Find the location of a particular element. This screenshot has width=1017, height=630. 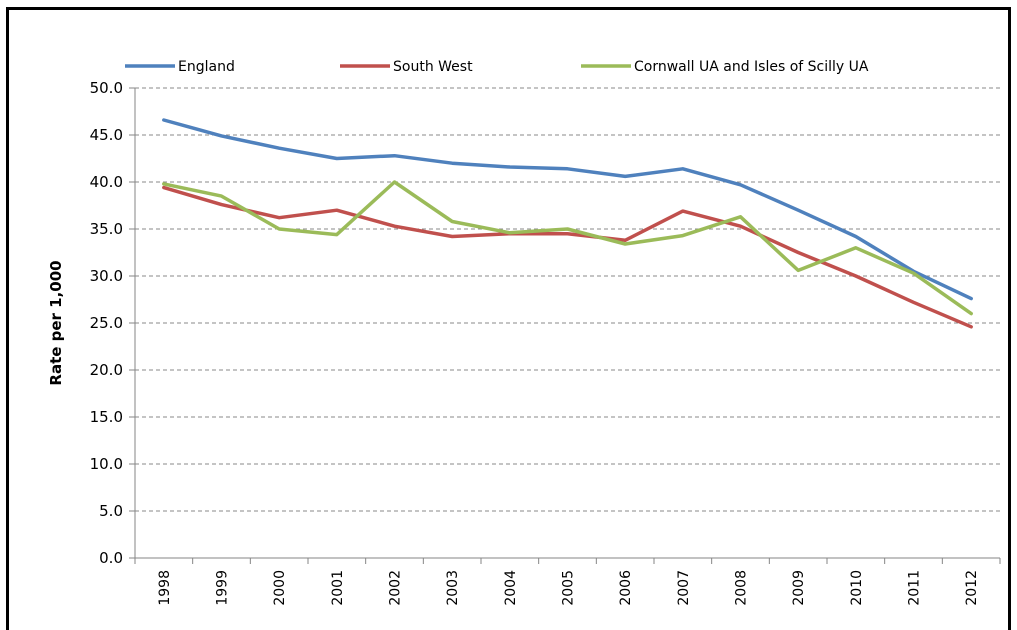

y-tick-label: 35.0 is located at coordinates (106, 229).